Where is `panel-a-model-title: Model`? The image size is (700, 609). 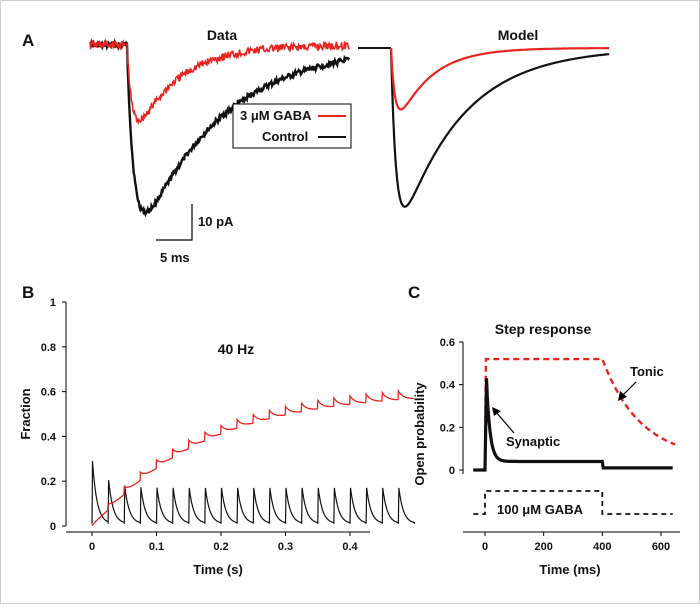 panel-a-model-title: Model is located at coordinates (518, 35).